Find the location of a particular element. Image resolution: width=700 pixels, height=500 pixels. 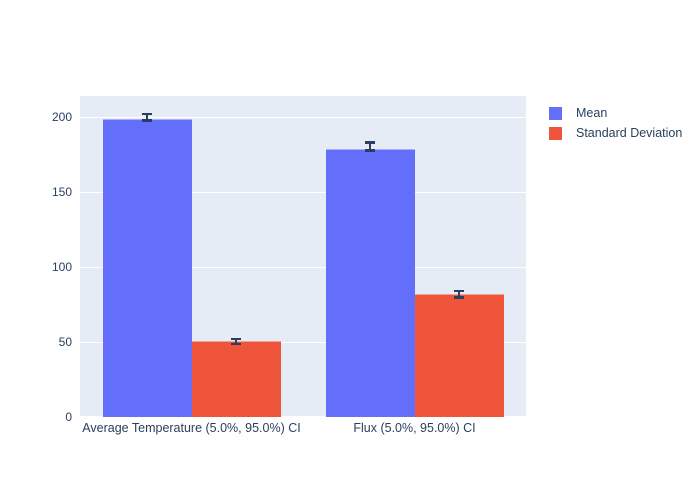

y-tick-label: 100 is located at coordinates (61, 266).